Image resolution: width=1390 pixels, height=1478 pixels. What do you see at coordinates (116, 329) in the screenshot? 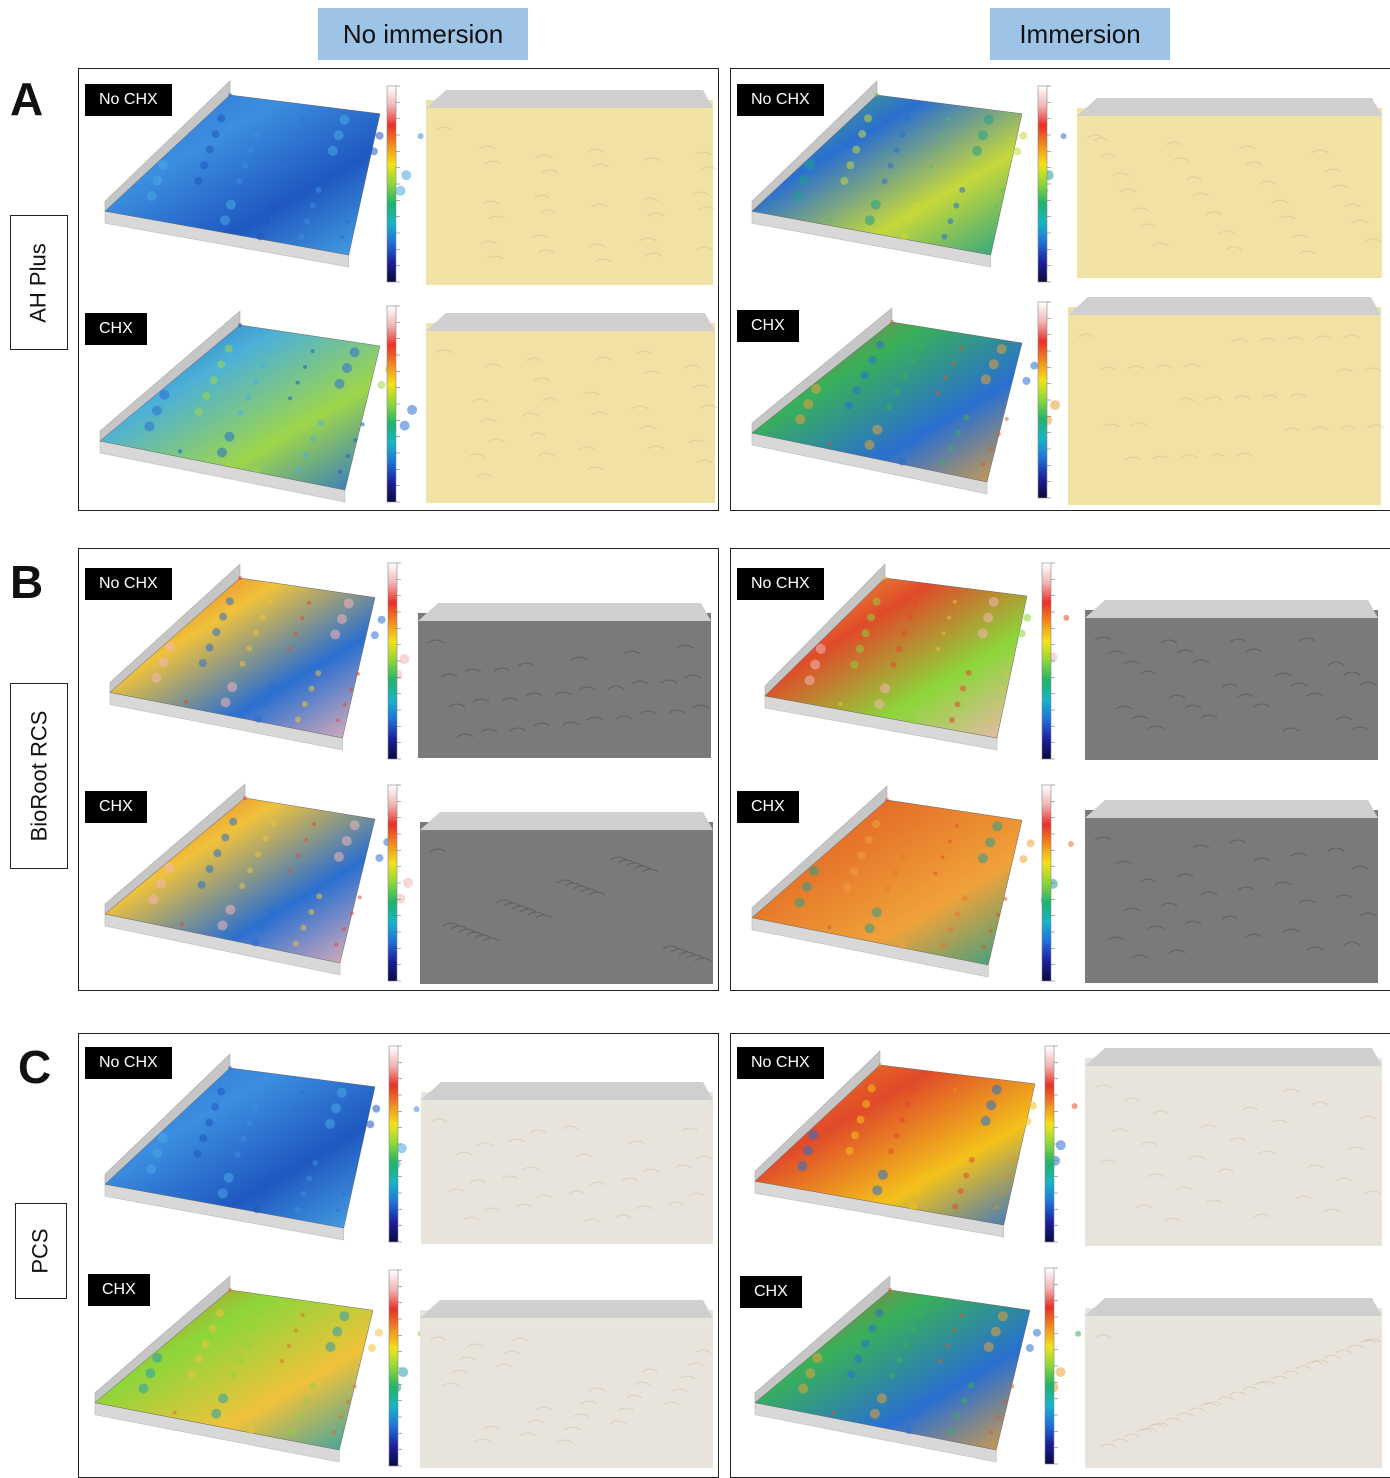
I see `tag-a-left-chx: CHX` at bounding box center [116, 329].